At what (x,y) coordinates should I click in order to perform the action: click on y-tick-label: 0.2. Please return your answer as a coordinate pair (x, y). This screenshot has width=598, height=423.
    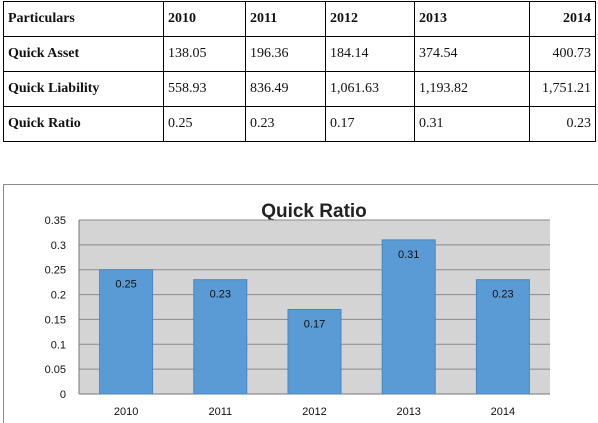
    Looking at the image, I should click on (58, 296).